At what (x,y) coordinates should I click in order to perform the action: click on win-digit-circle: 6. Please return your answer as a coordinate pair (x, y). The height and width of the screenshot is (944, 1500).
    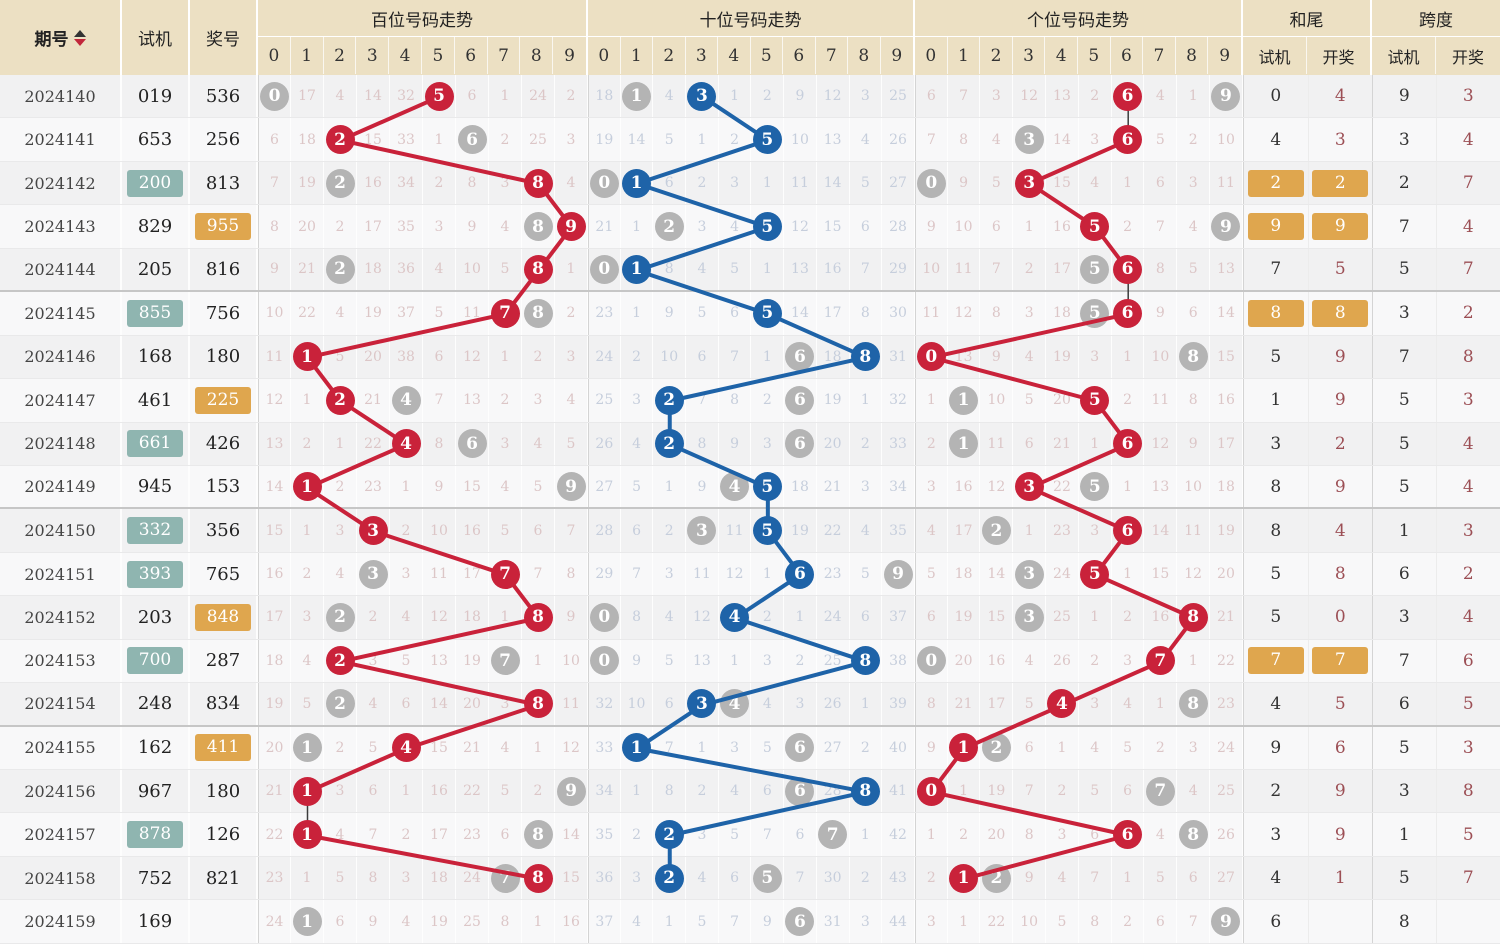
    Looking at the image, I should click on (1128, 444).